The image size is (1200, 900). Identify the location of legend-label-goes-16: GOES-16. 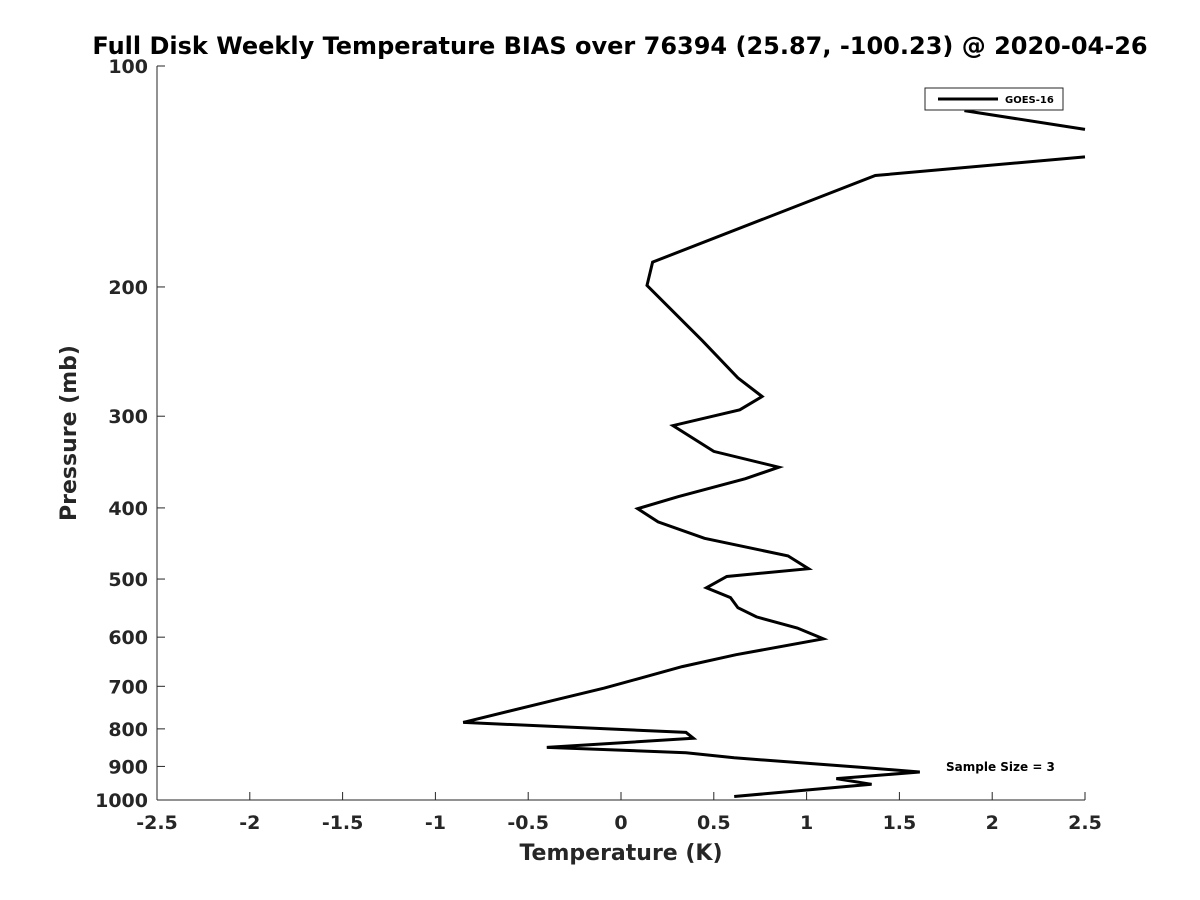
(1029, 100).